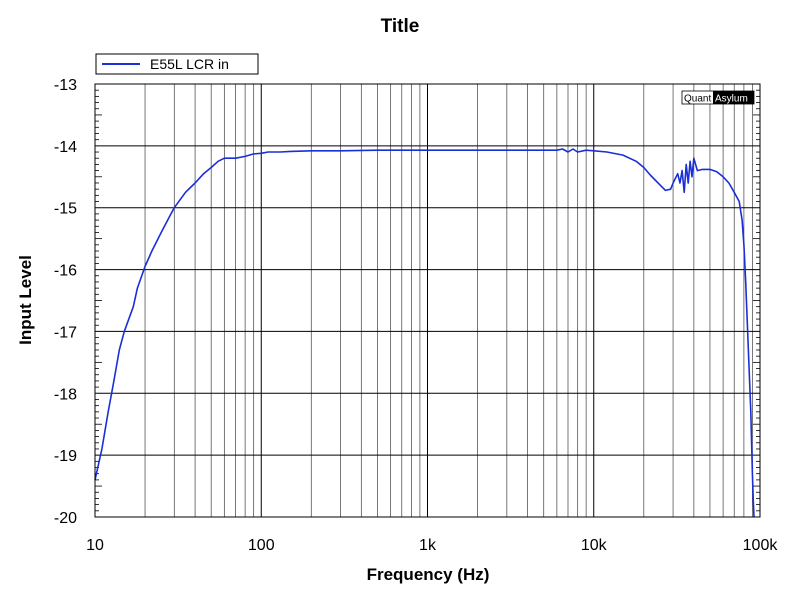 This screenshot has width=800, height=600. I want to click on x-tick-label: 100, so click(261, 545).